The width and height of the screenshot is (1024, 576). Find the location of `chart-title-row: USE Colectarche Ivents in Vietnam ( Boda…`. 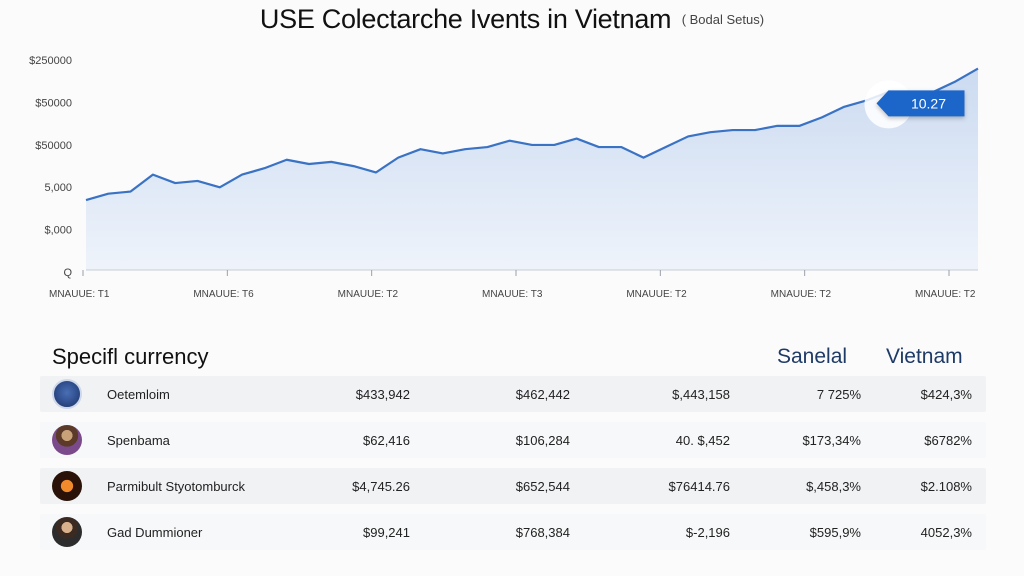

chart-title-row: USE Colectarche Ivents in Vietnam ( Boda… is located at coordinates (512, 21).